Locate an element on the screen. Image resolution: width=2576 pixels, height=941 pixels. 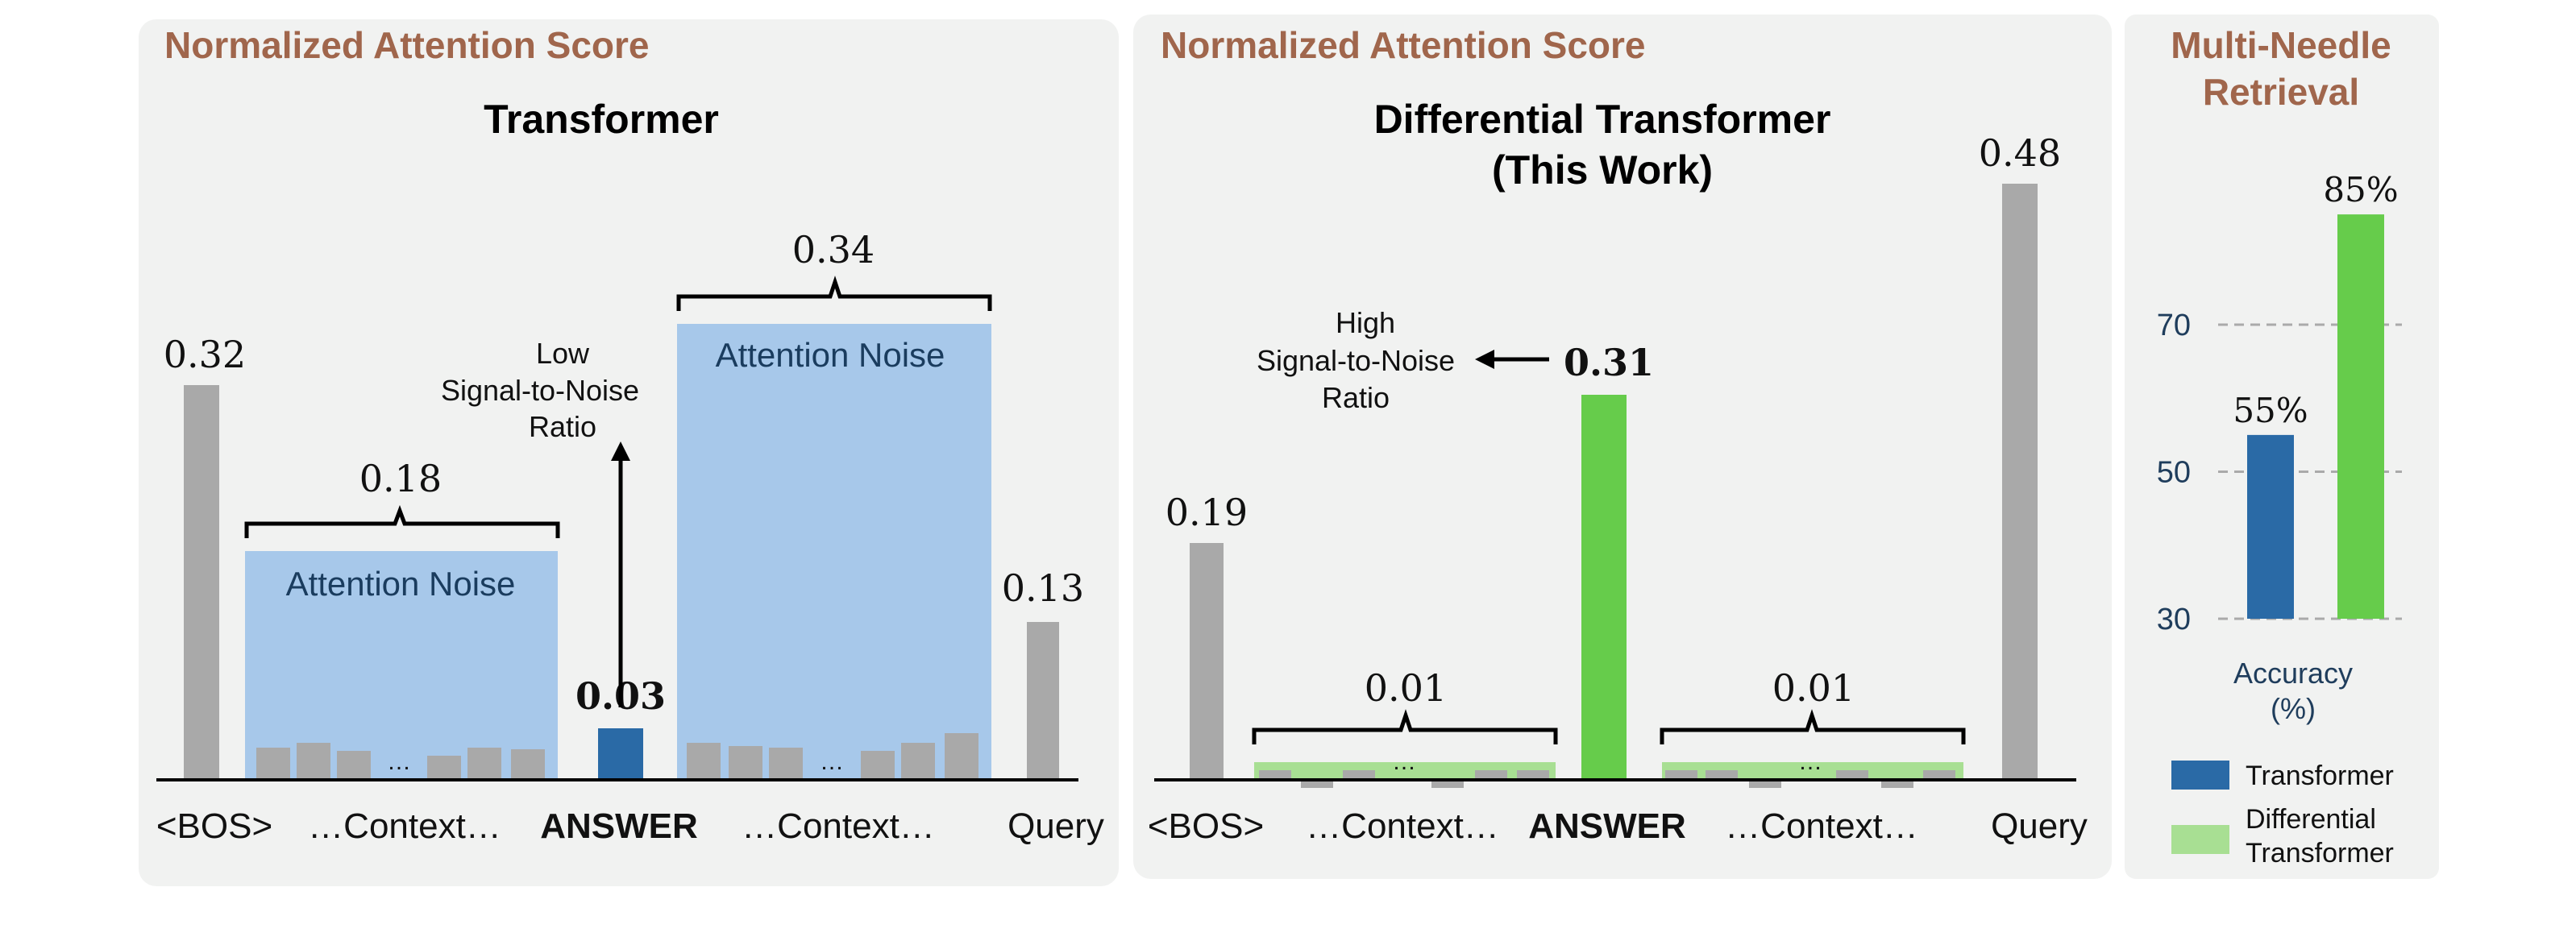
middle-title-line-2: (This Work) is located at coordinates (1602, 170).